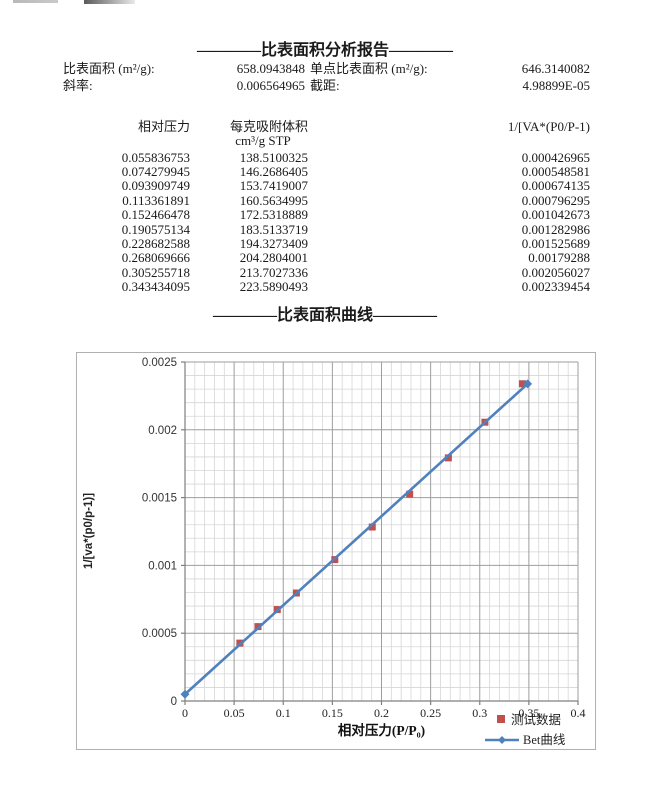 This screenshot has width=650, height=799. I want to click on svg-text: 0.0005, so click(159, 634).